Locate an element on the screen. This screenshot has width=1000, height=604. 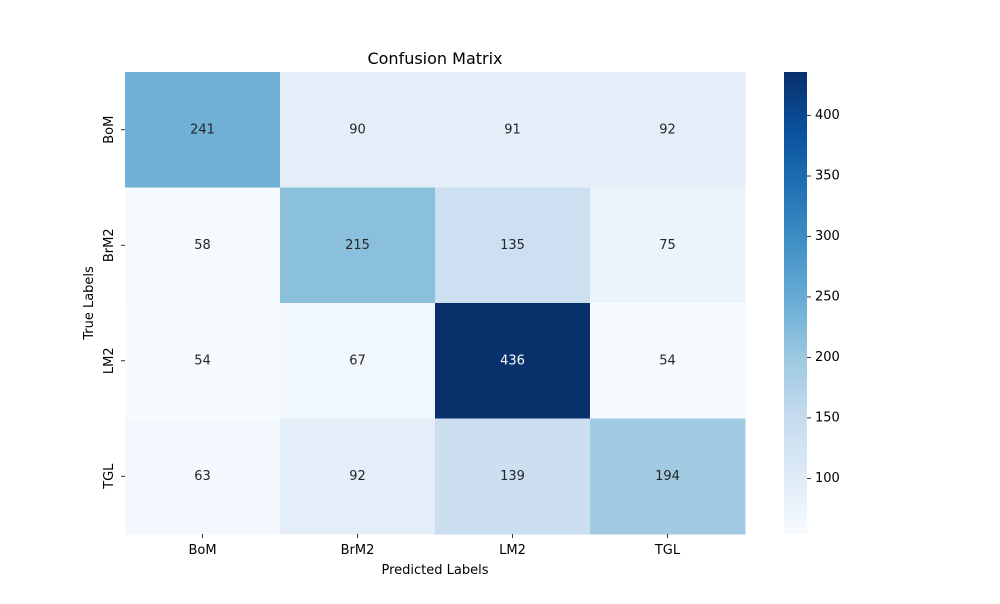
cell-value-label: 67 is located at coordinates (357, 360).